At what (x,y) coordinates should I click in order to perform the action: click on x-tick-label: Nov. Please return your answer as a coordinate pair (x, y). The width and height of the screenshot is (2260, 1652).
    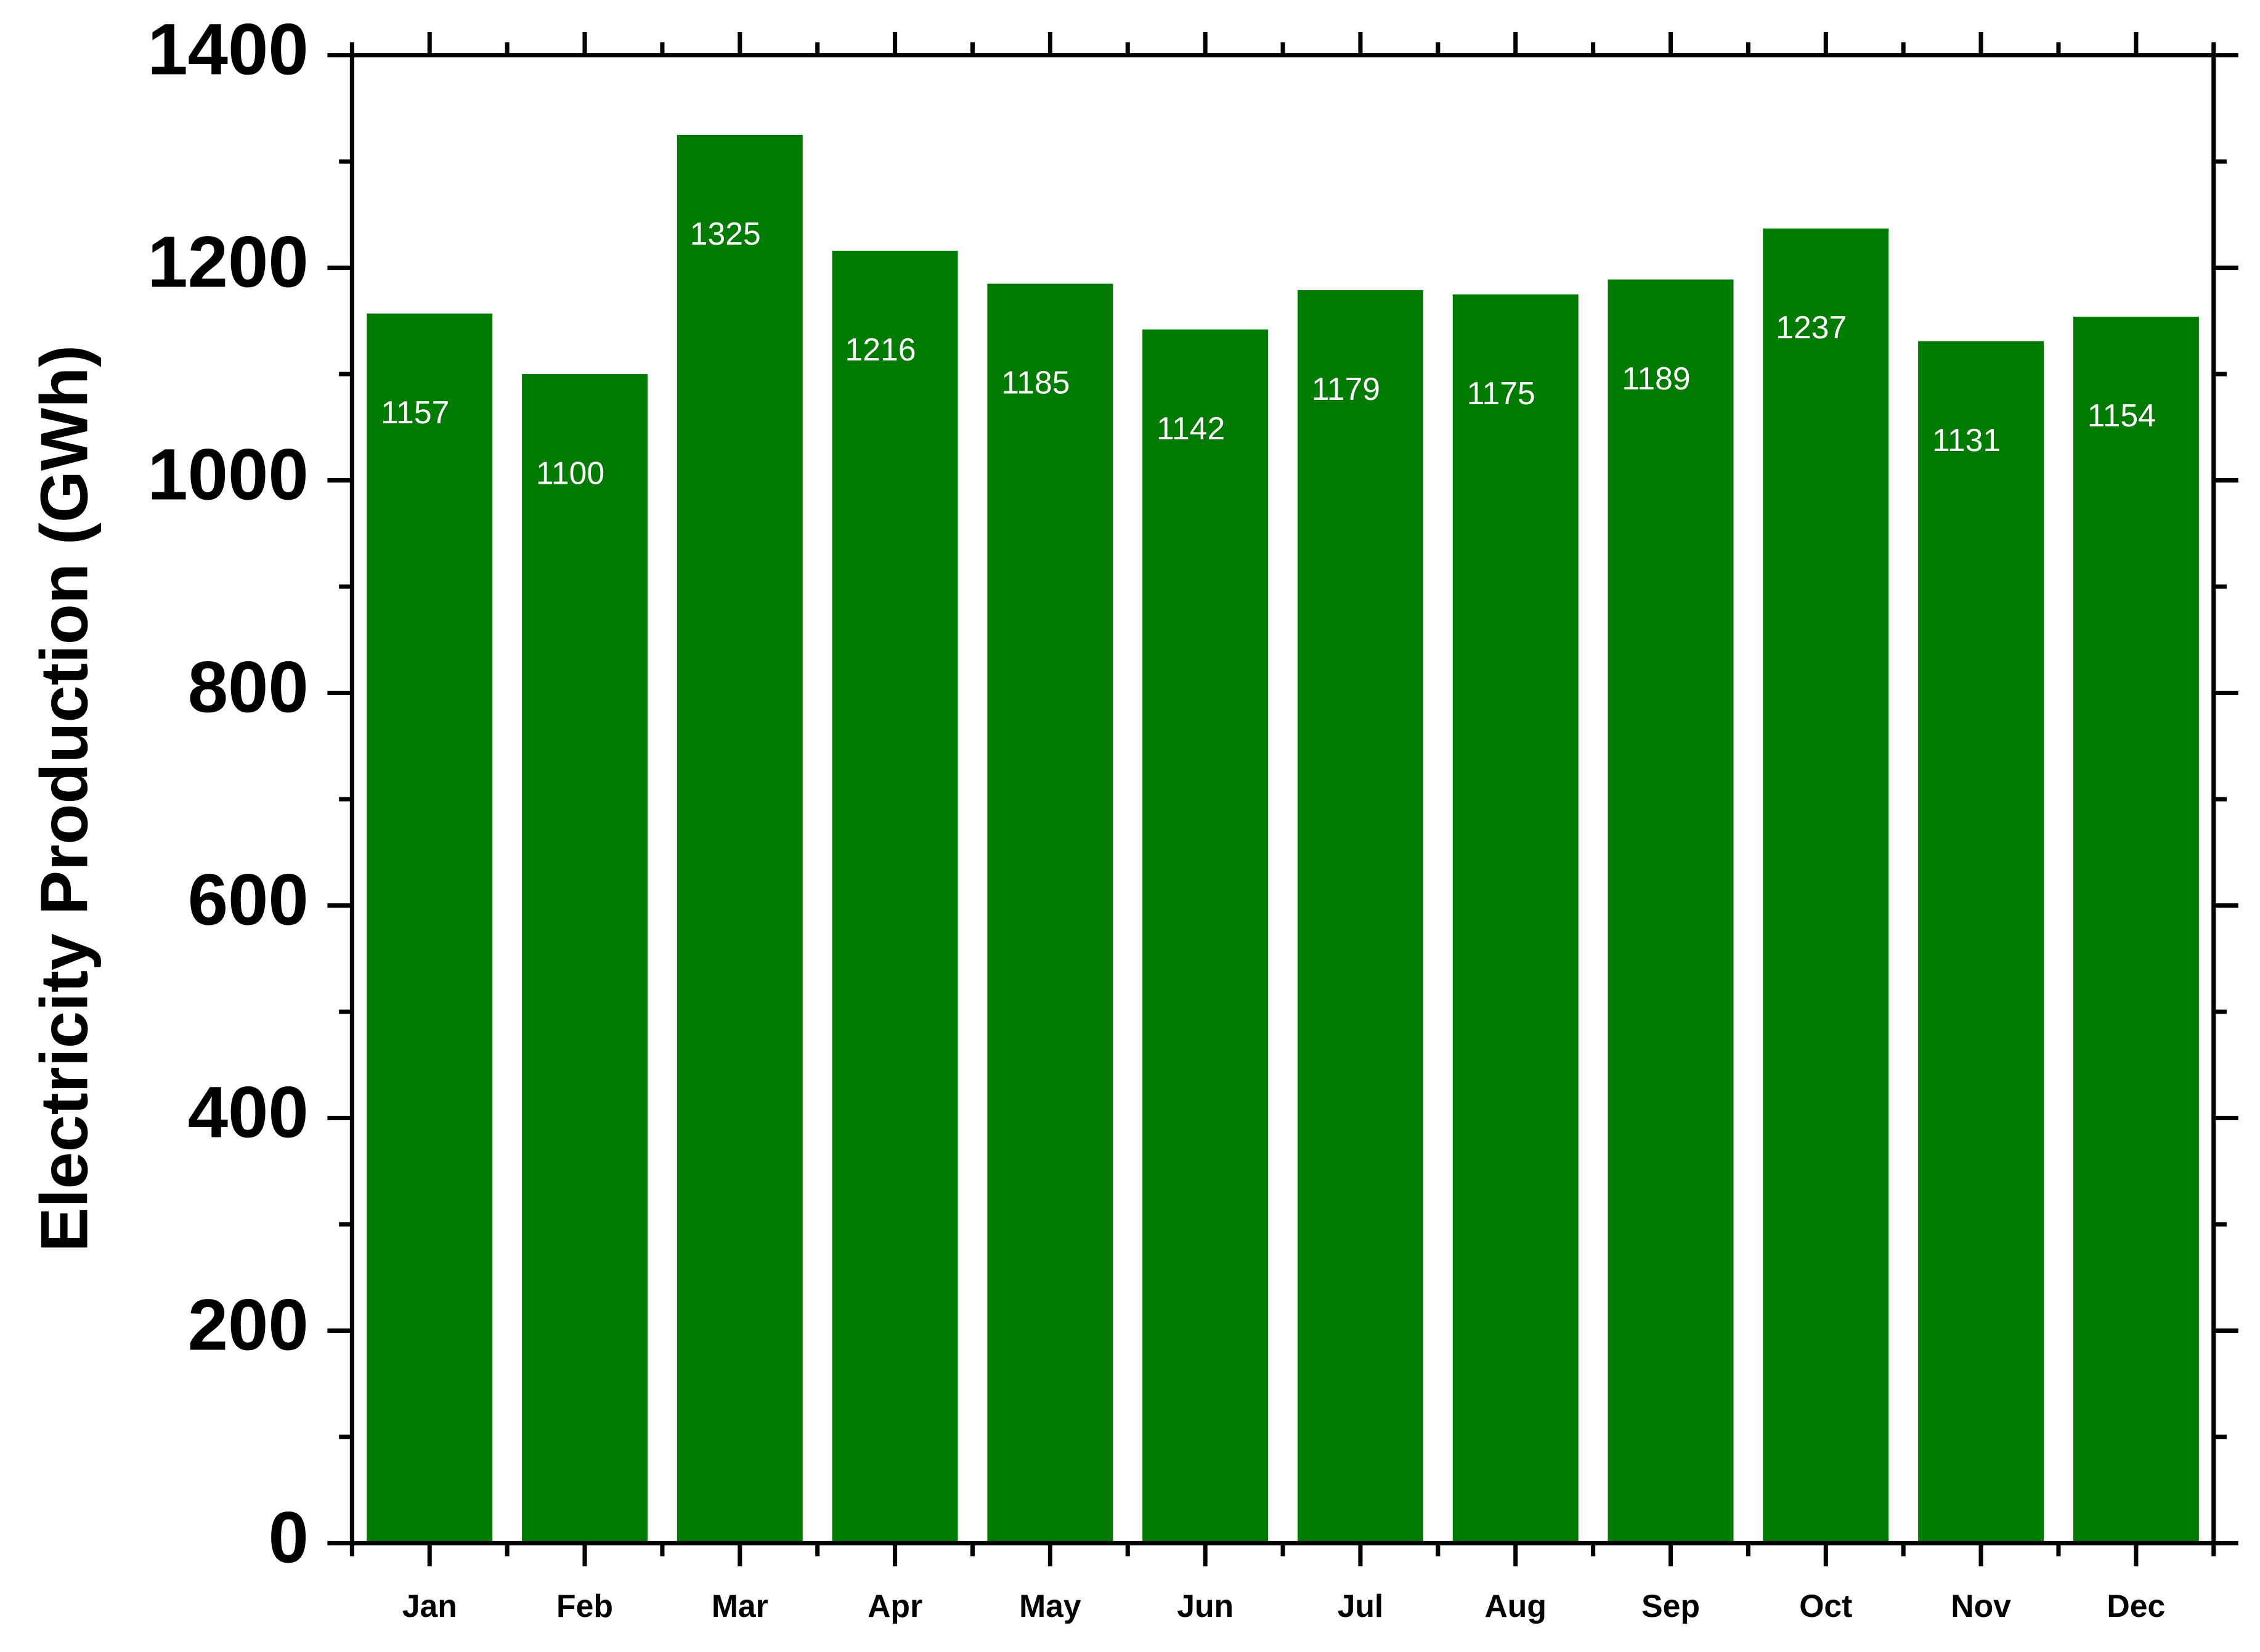
    Looking at the image, I should click on (1981, 1606).